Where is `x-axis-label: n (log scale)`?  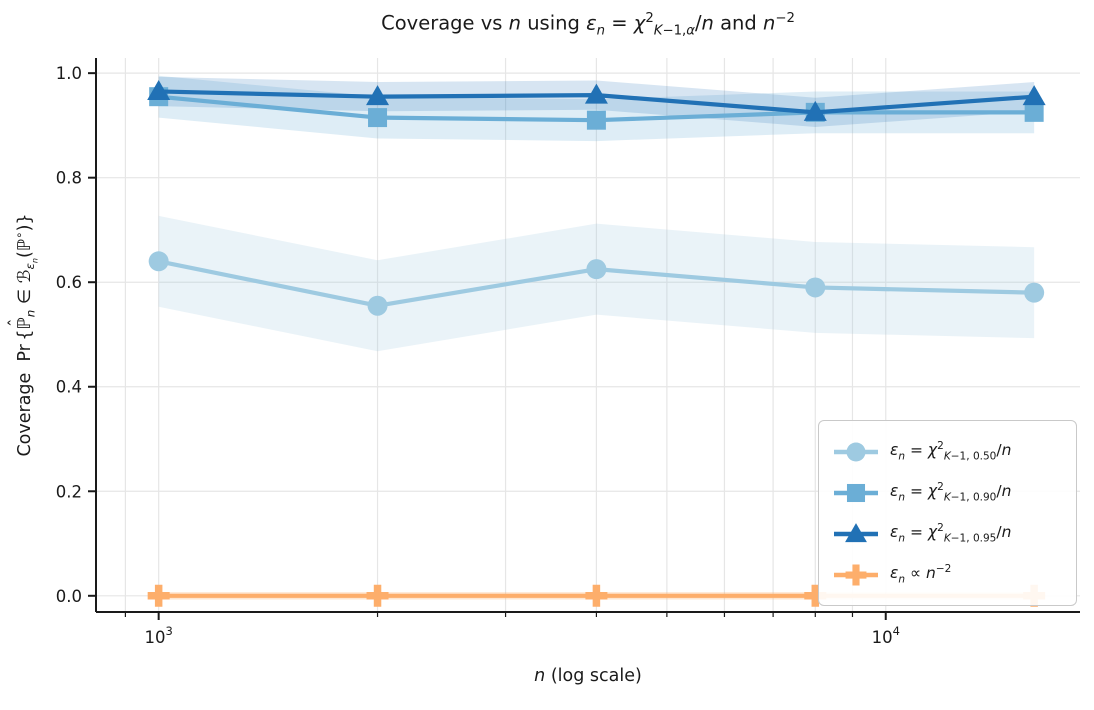
x-axis-label: n (log scale) is located at coordinates (588, 676).